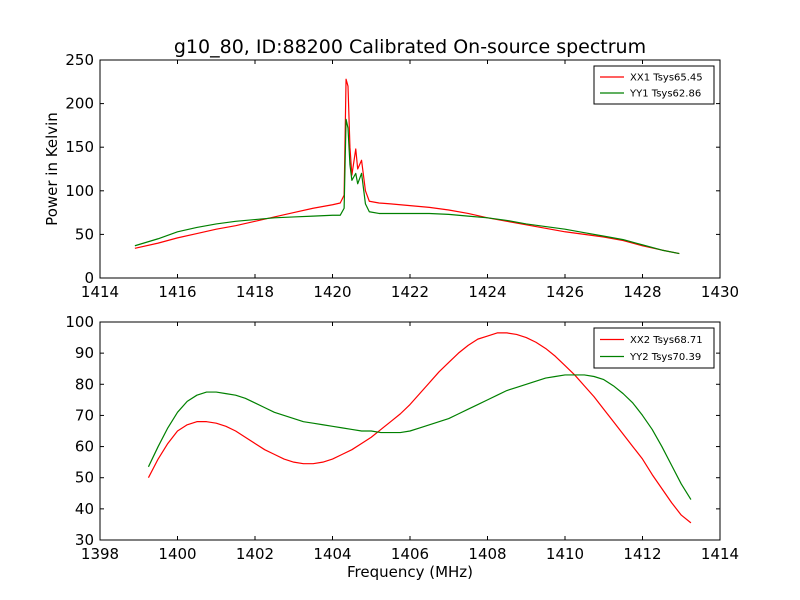  Describe the element at coordinates (84, 384) in the screenshot. I see `bottom-y-tick-label: 80` at that location.